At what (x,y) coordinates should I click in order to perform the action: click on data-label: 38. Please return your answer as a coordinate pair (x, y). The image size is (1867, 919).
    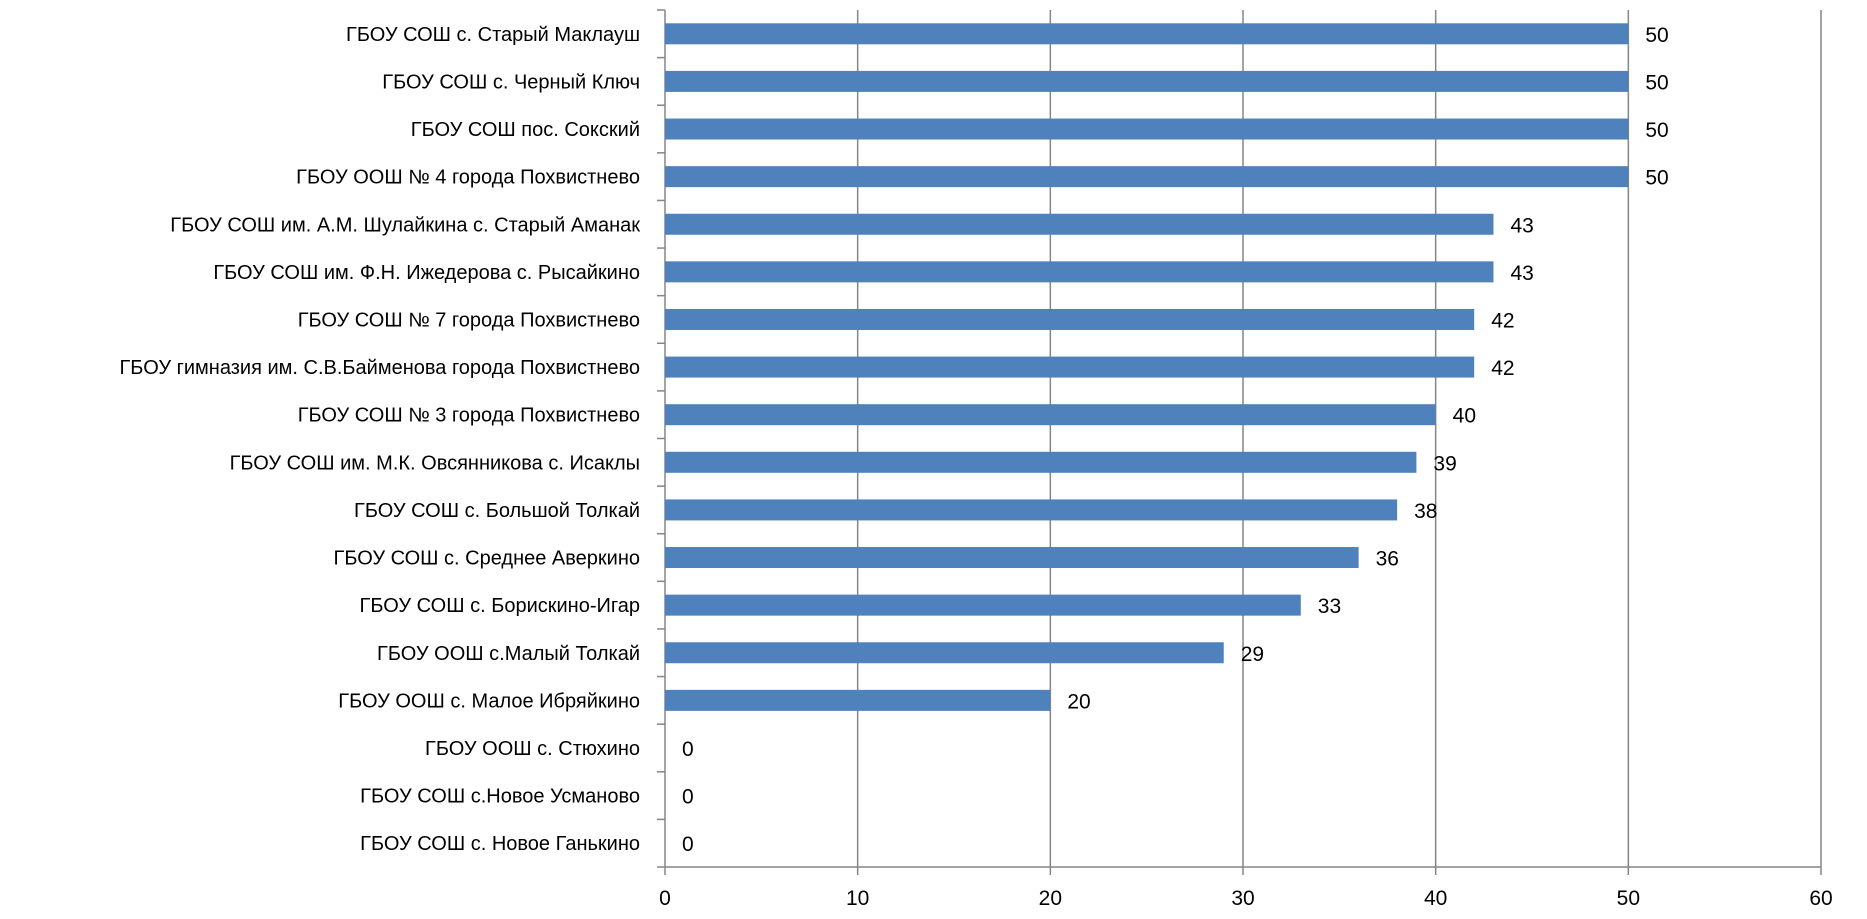
    Looking at the image, I should click on (1425, 511).